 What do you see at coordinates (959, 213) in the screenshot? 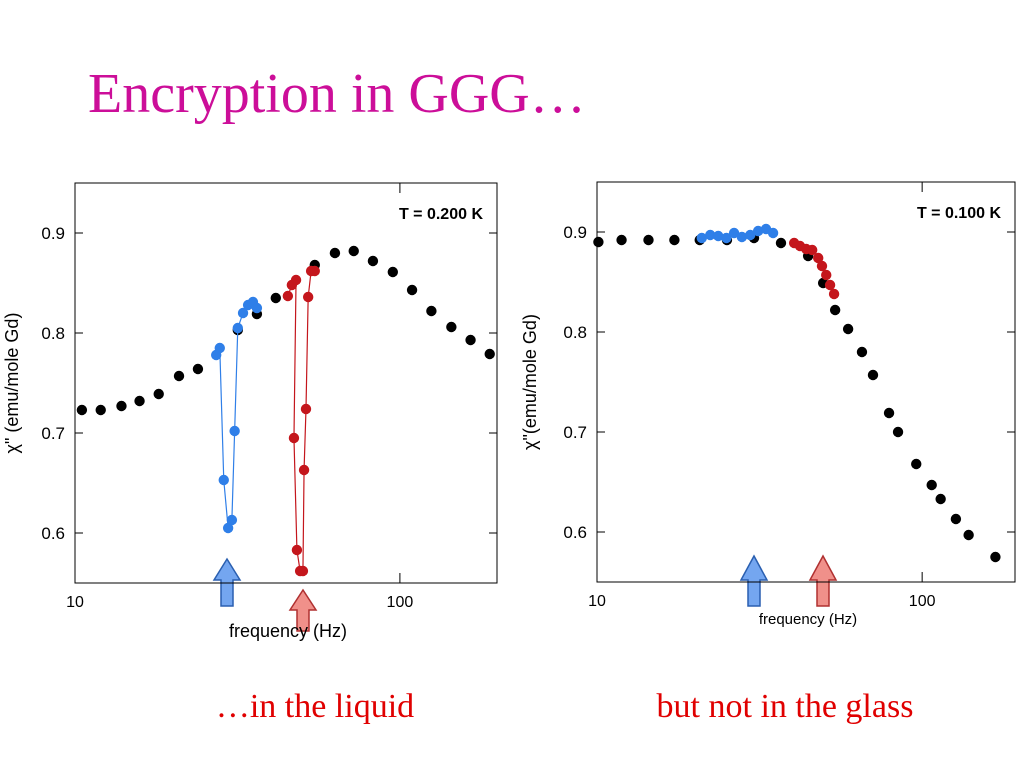
I see `annotation: T = 0.100 K` at bounding box center [959, 213].